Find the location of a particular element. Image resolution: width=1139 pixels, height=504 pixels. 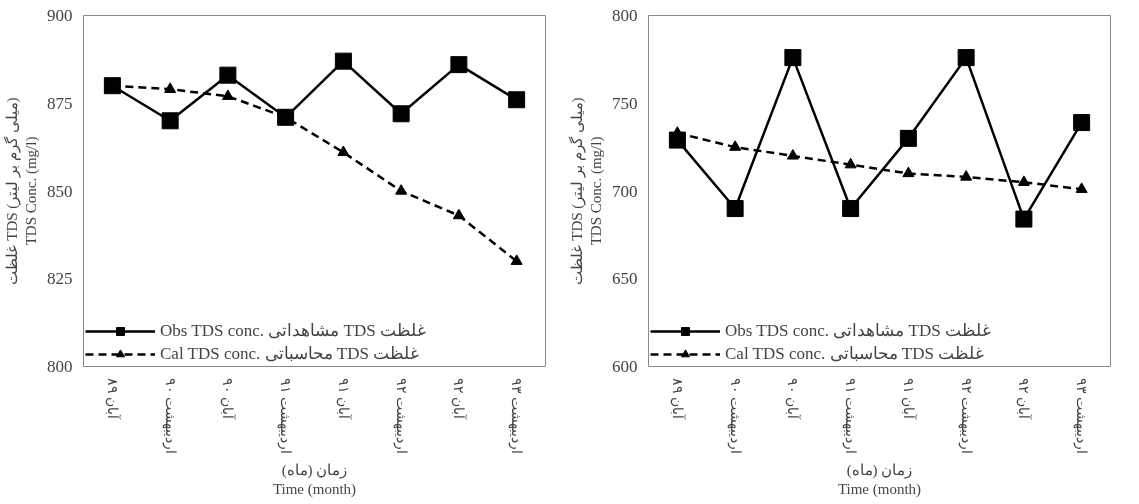

y-tick-label: 900 is located at coordinates (60, 15).